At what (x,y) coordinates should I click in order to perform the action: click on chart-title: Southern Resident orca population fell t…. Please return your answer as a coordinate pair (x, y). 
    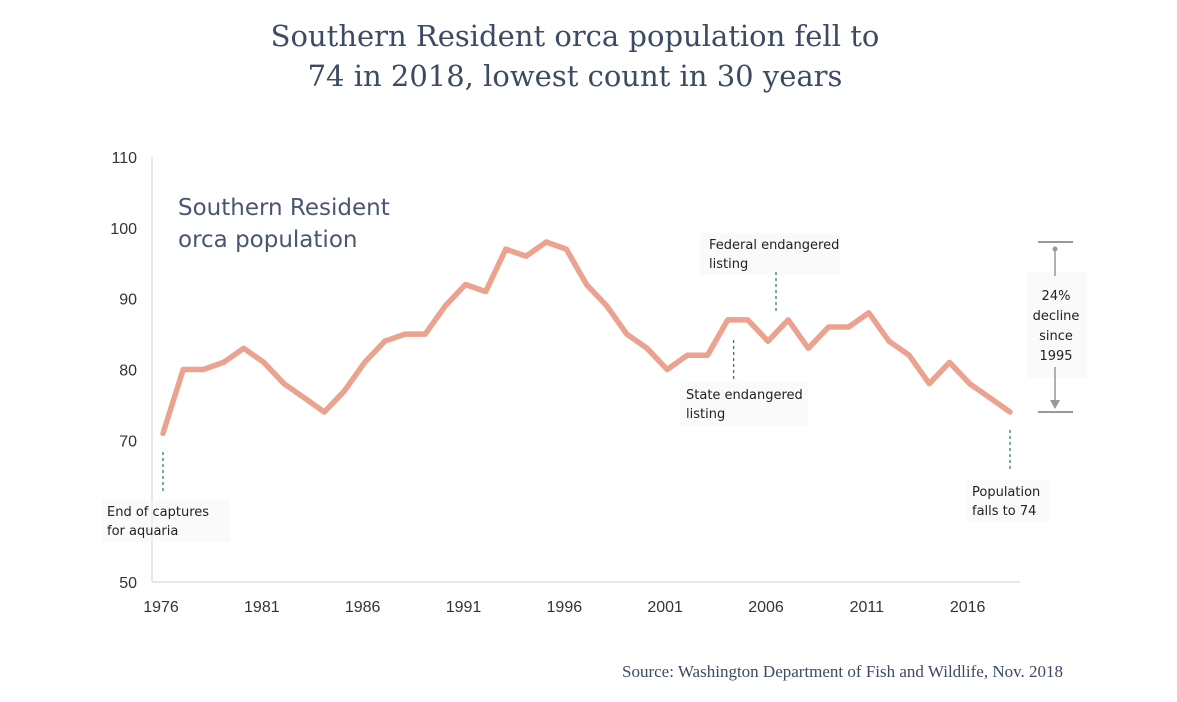
    Looking at the image, I should click on (575, 56).